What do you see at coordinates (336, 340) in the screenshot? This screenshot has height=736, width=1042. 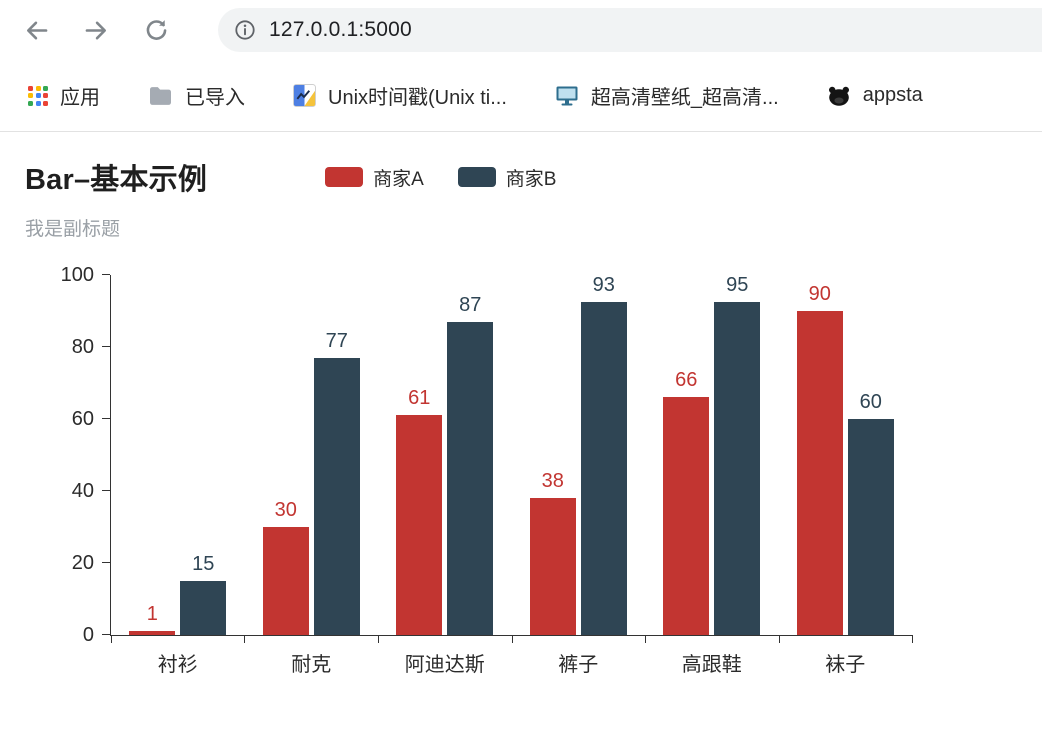 I see `bar-value-label: 77` at bounding box center [336, 340].